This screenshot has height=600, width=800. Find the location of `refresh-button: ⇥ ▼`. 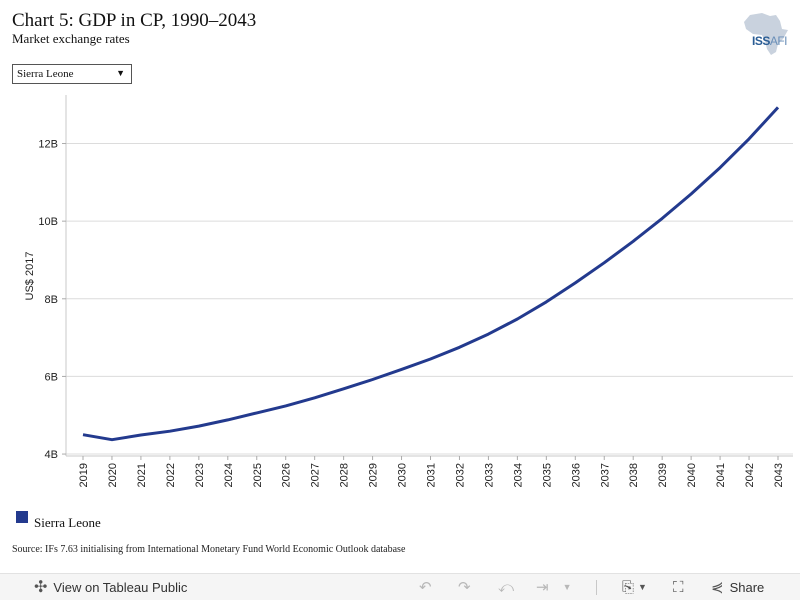

refresh-button: ⇥ ▼ is located at coordinates (554, 587).